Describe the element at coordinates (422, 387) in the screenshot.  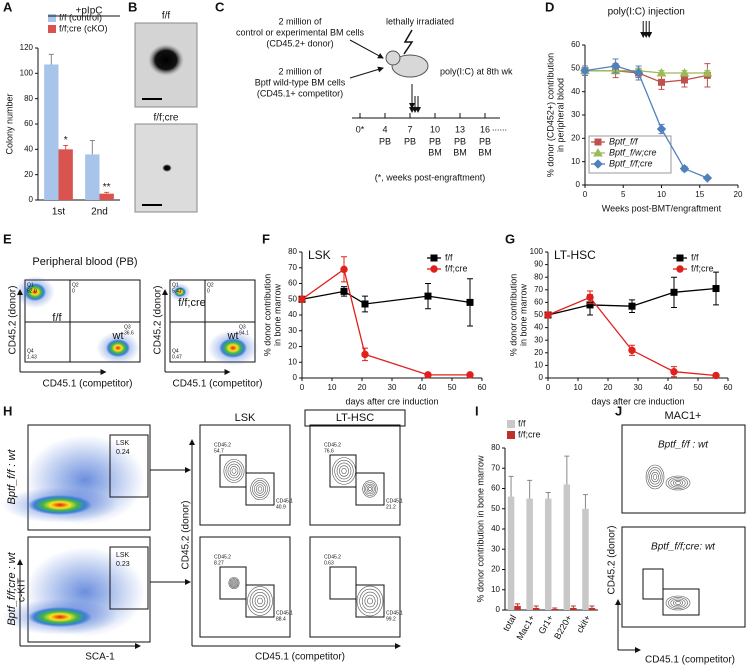
I see `x-tick-label: 40` at that location.